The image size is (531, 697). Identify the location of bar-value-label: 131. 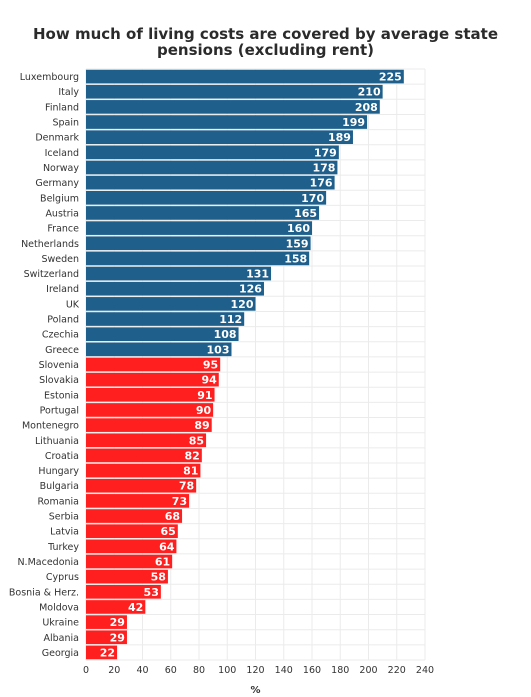
(257, 274).